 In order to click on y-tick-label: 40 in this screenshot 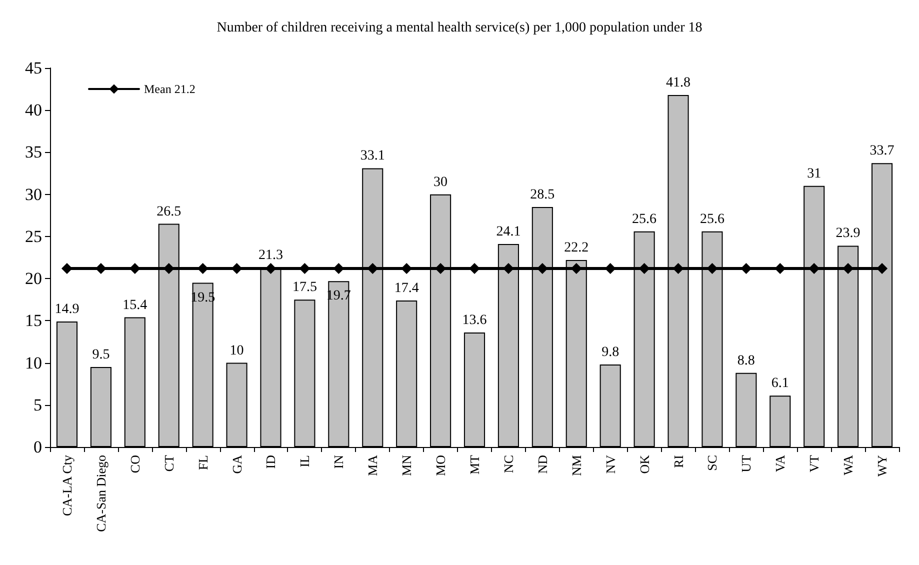, I will do `click(33, 110)`.